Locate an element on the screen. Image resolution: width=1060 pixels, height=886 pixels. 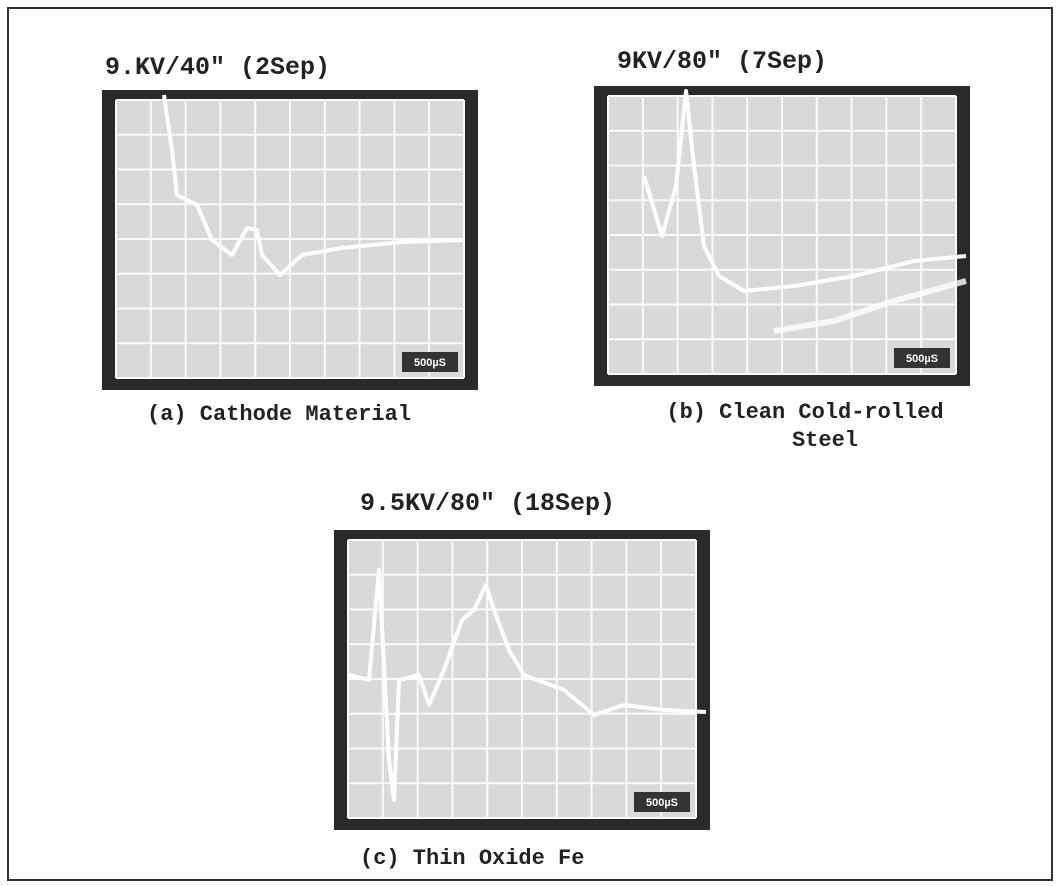
panel-caption: (c) Thin Oxide Fe is located at coordinates (472, 858).